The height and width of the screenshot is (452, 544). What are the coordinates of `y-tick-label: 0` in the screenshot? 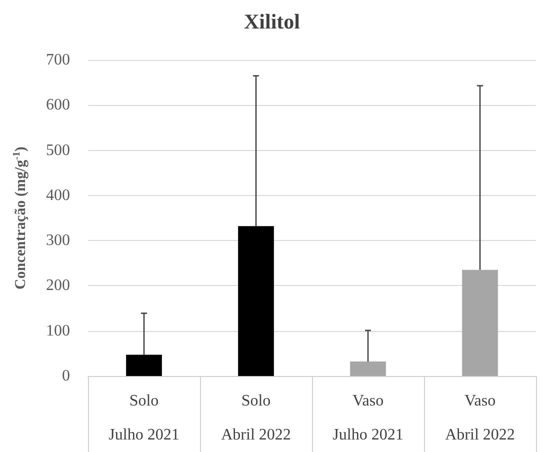 It's located at (66, 376).